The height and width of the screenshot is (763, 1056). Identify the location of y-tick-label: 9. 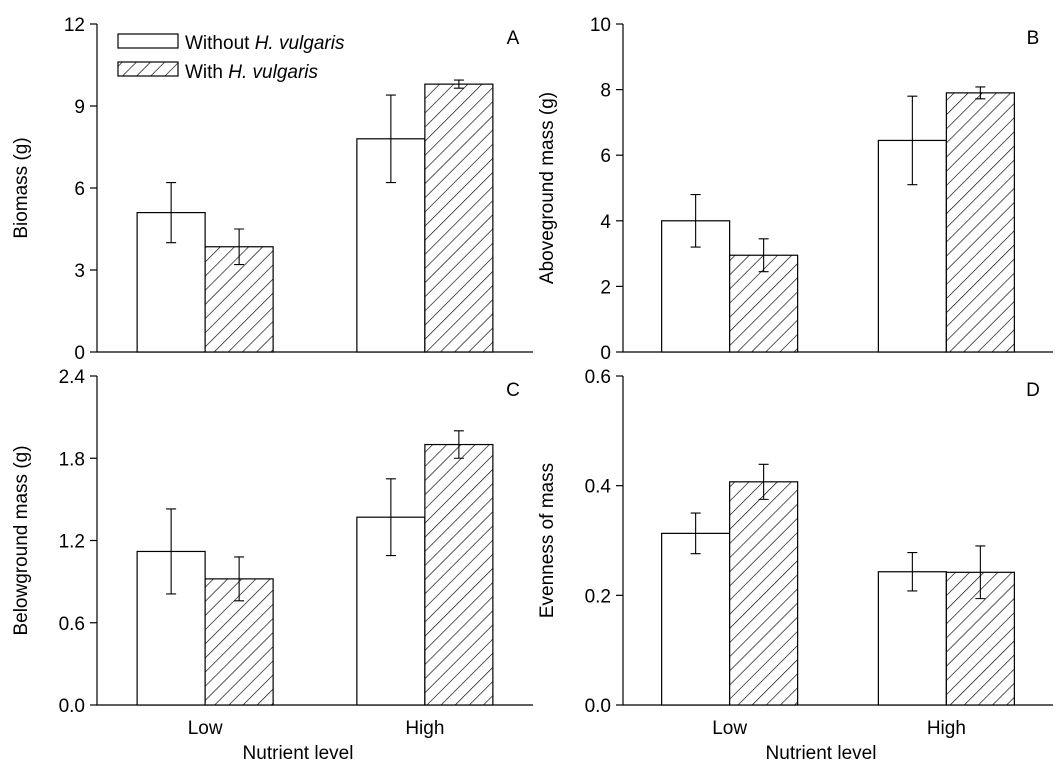
(79, 107).